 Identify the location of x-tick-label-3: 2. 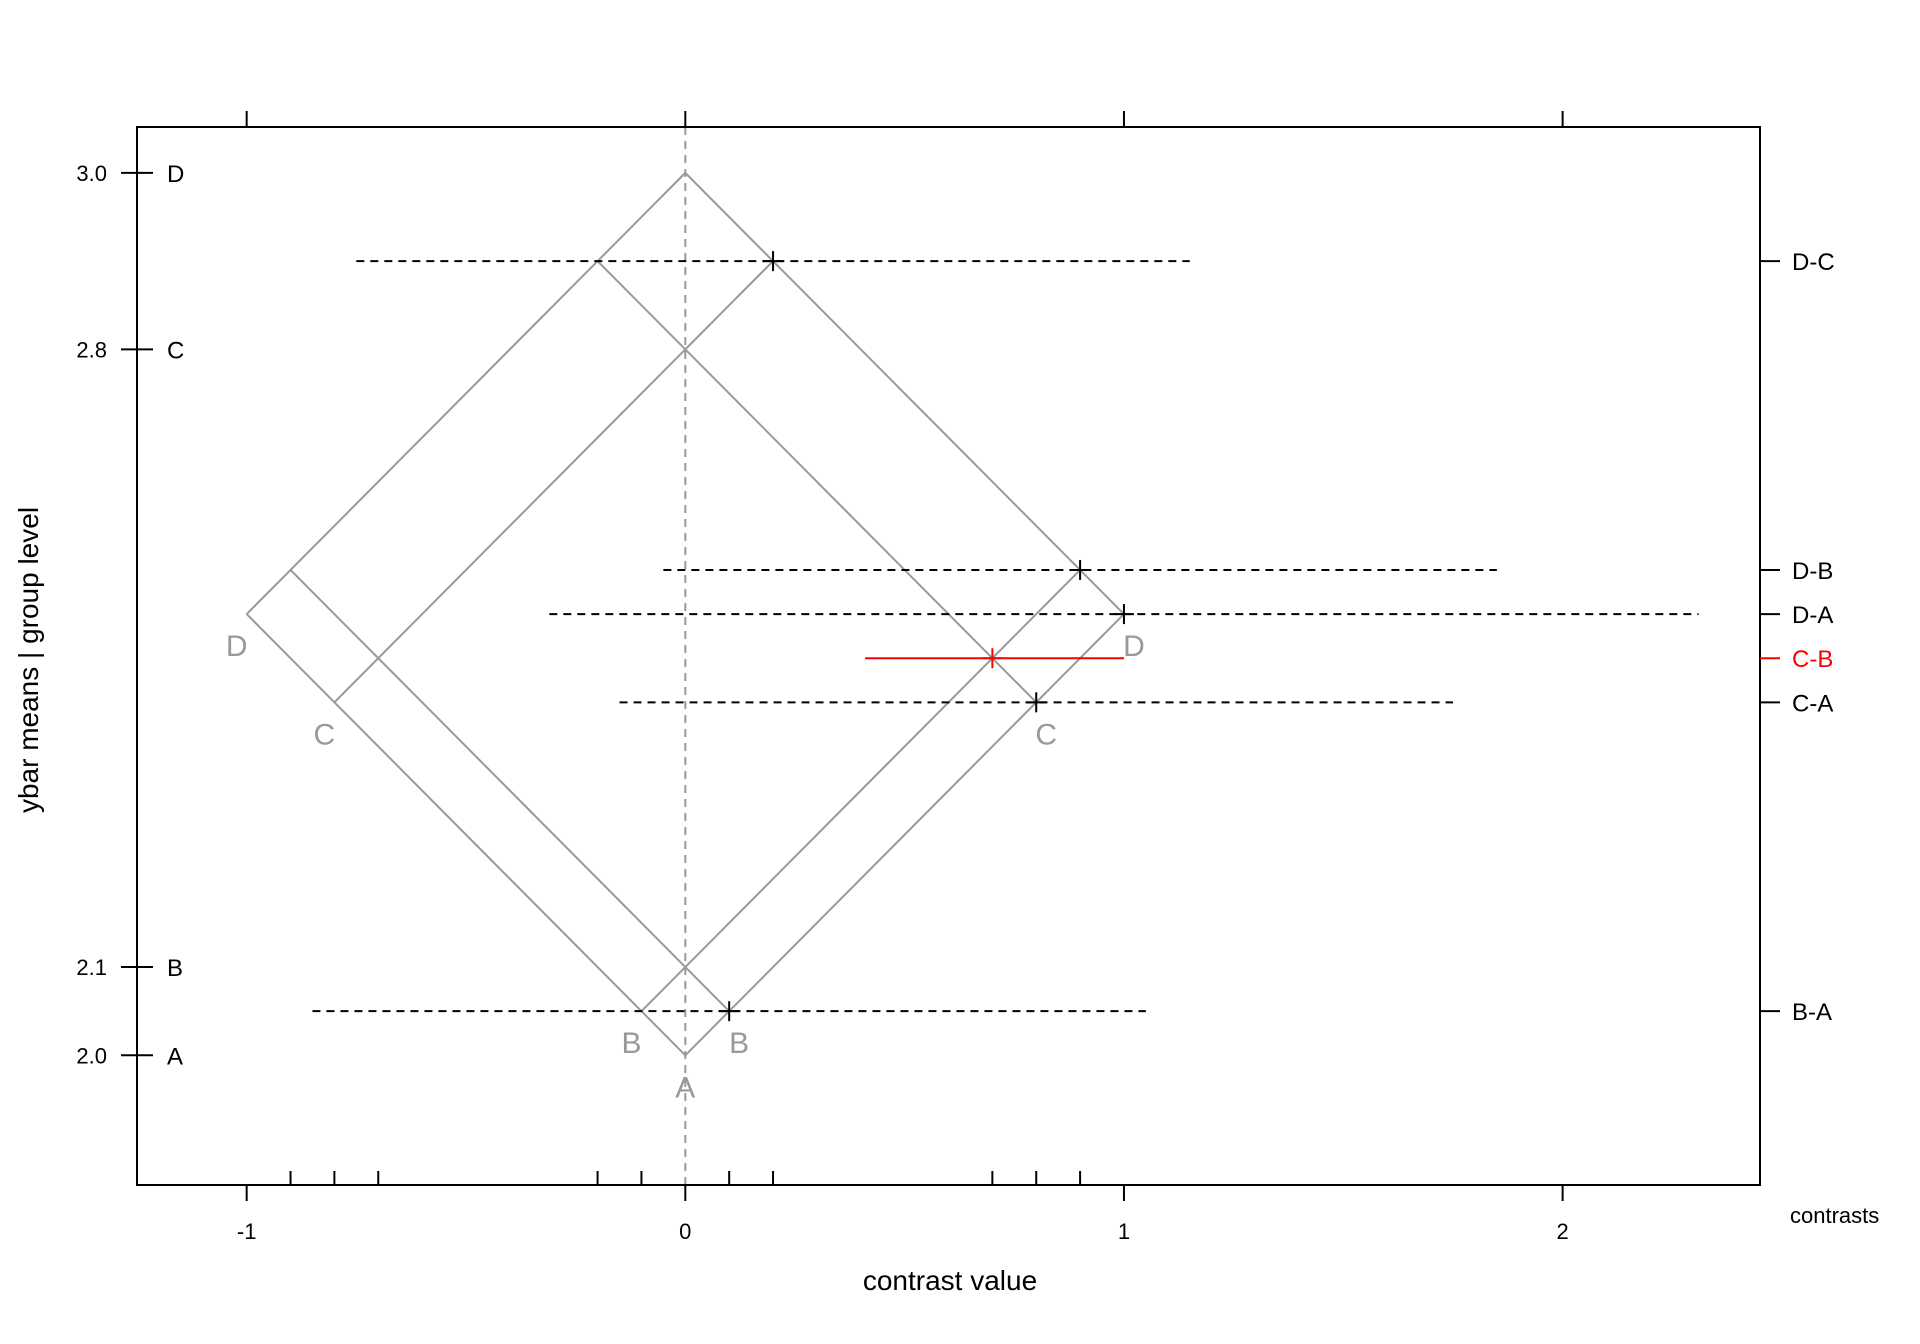
(1562, 1231).